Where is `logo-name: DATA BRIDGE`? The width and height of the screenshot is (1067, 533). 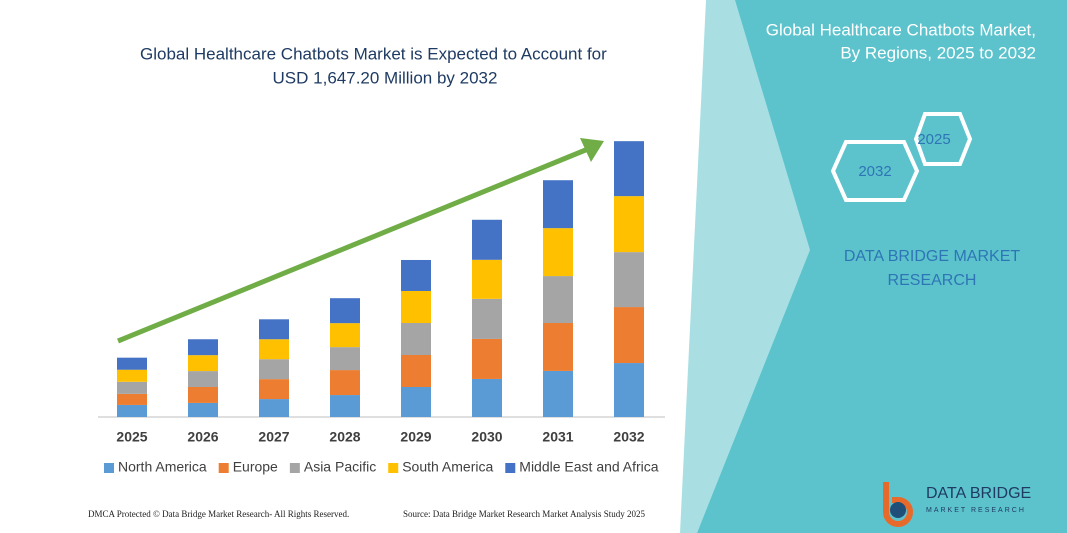 logo-name: DATA BRIDGE is located at coordinates (978, 493).